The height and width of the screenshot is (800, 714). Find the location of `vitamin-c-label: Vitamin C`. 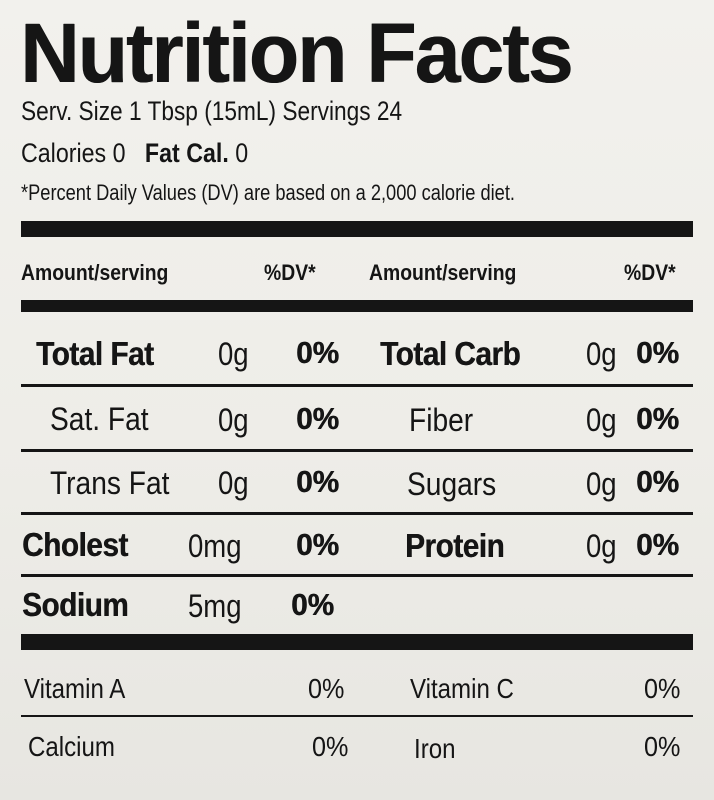

vitamin-c-label: Vitamin C is located at coordinates (462, 688).